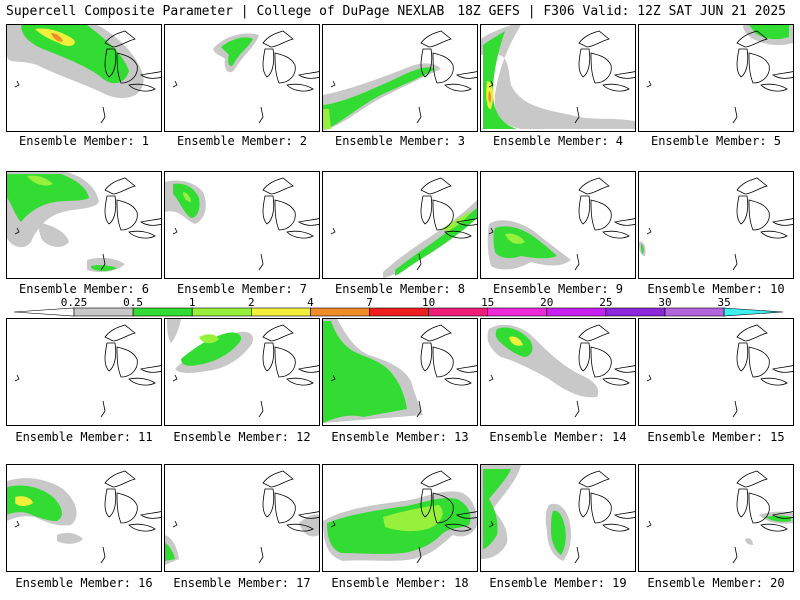  What do you see at coordinates (487, 302) in the screenshot?
I see `colorbar-tick-label: 15` at bounding box center [487, 302].